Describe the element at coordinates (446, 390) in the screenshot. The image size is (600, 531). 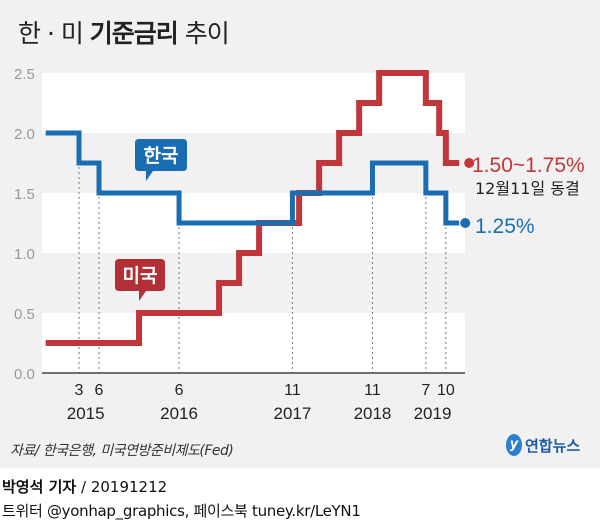
I see `x-tick-label: 10` at that location.